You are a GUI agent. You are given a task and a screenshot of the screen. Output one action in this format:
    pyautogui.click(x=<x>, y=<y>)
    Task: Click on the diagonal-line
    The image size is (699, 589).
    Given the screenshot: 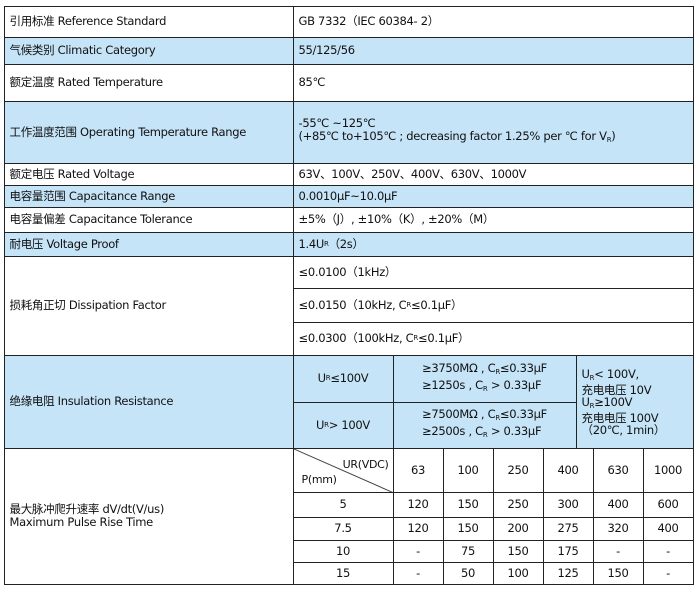 What is the action you would take?
    pyautogui.click(x=343, y=470)
    